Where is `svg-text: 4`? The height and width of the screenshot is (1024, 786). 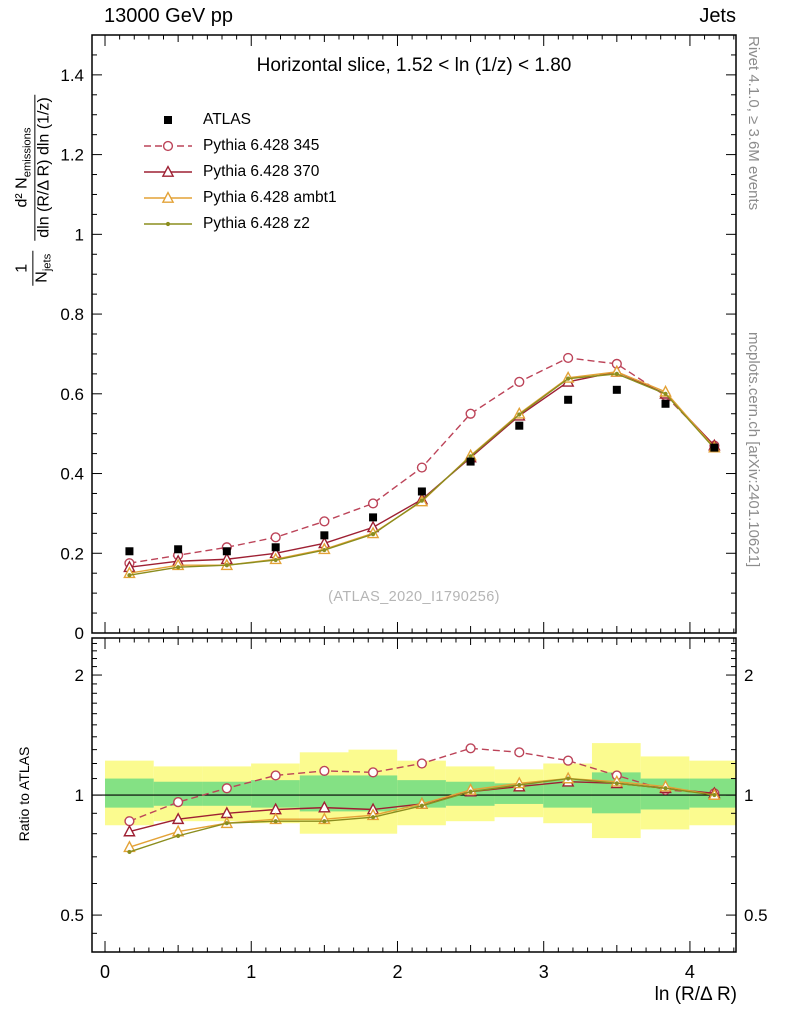 svg-text: 4 is located at coordinates (690, 972).